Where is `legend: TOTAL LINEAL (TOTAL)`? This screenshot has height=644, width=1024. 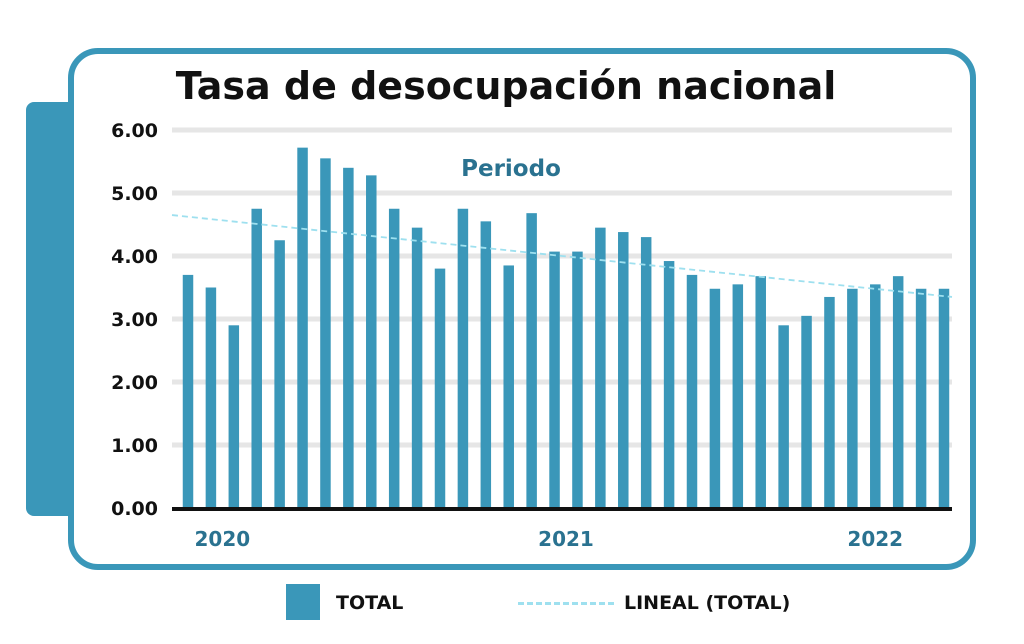 legend: TOTAL LINEAL (TOTAL) is located at coordinates (512, 604).